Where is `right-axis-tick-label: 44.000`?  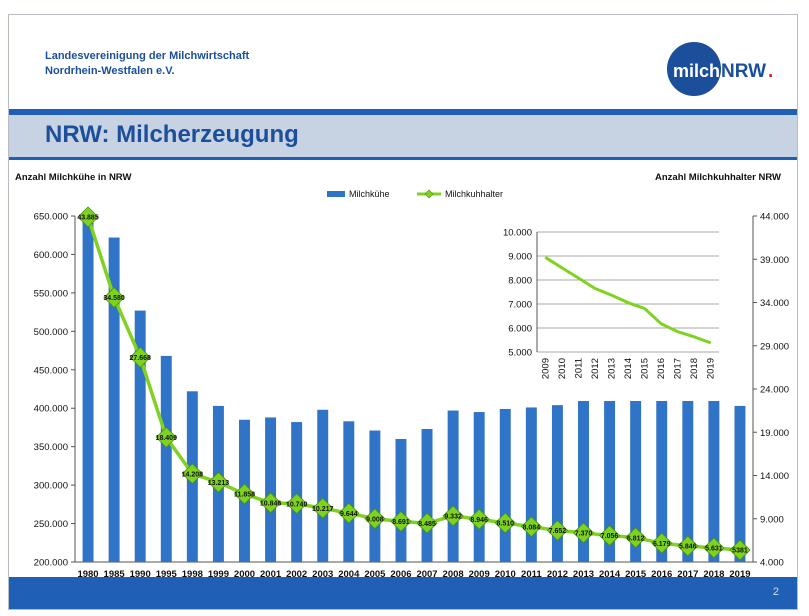 right-axis-tick-label: 44.000 is located at coordinates (774, 217).